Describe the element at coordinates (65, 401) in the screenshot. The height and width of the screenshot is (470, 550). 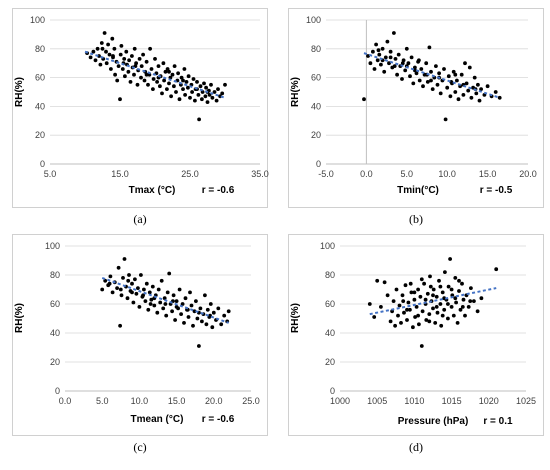
I see `x-tick-label: 0.0` at that location.